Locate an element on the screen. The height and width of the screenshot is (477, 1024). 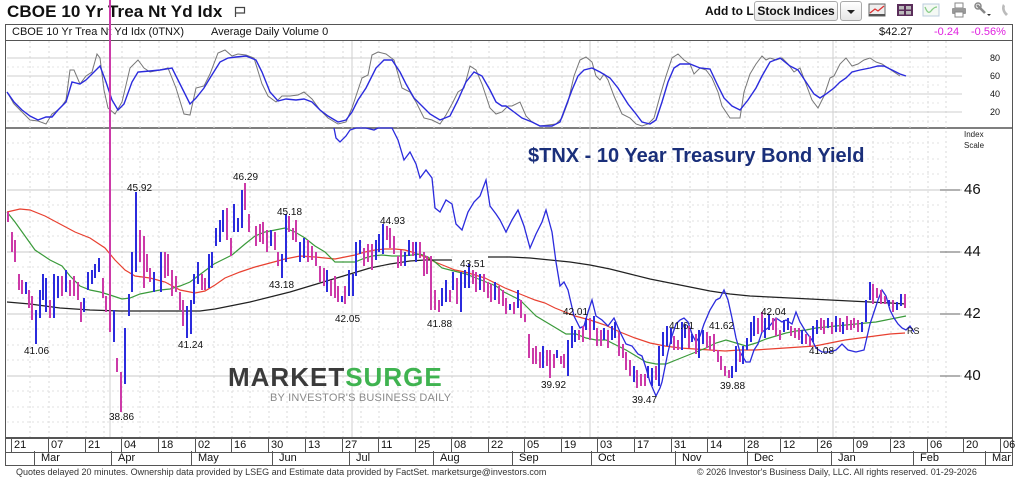
date-tick: 09 is located at coordinates (860, 445).